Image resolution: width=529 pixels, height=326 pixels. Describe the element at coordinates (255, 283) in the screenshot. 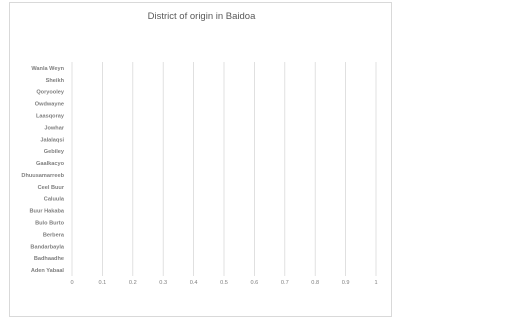

I see `x-tick-label: 0.6` at that location.